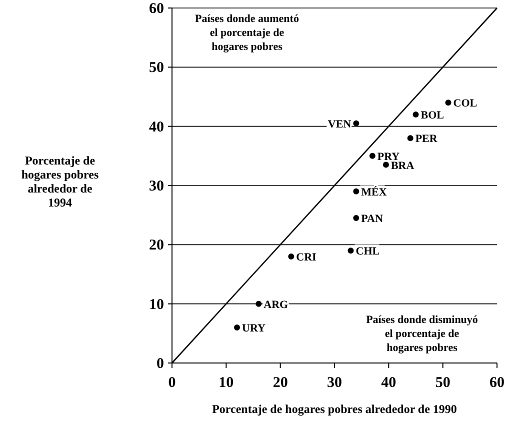  Describe the element at coordinates (426, 139) in the screenshot. I see `series-label: PER` at that location.